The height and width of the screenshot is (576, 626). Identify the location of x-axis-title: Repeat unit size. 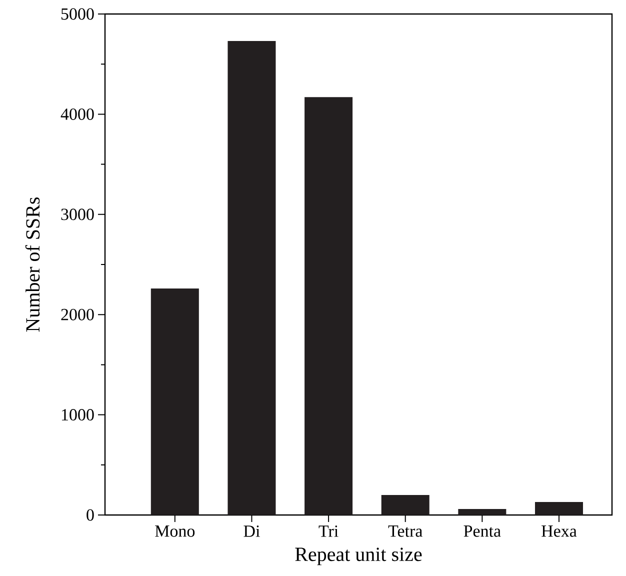
(358, 557).